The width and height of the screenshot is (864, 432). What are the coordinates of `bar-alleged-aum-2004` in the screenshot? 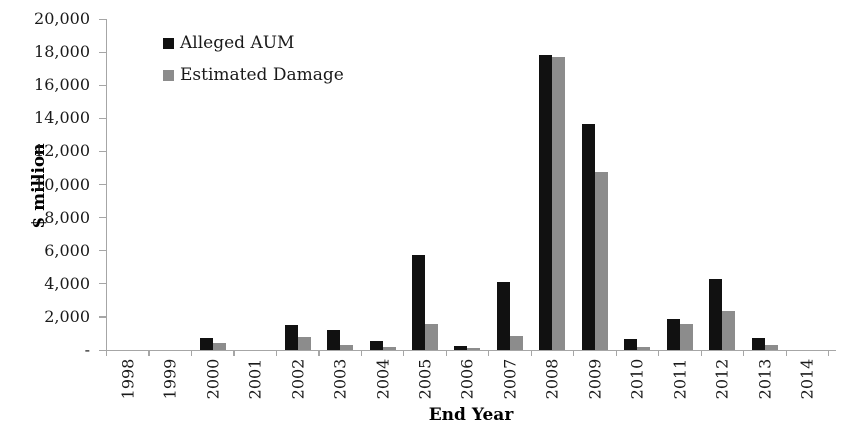 It's located at (376, 345).